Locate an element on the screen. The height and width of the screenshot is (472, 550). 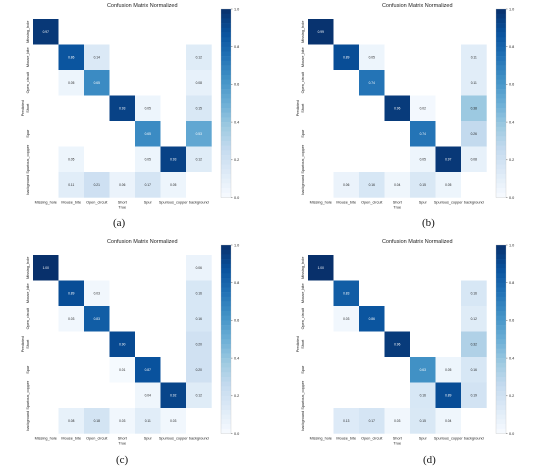
cell-value-label: 0.11 is located at coordinates (71, 185).